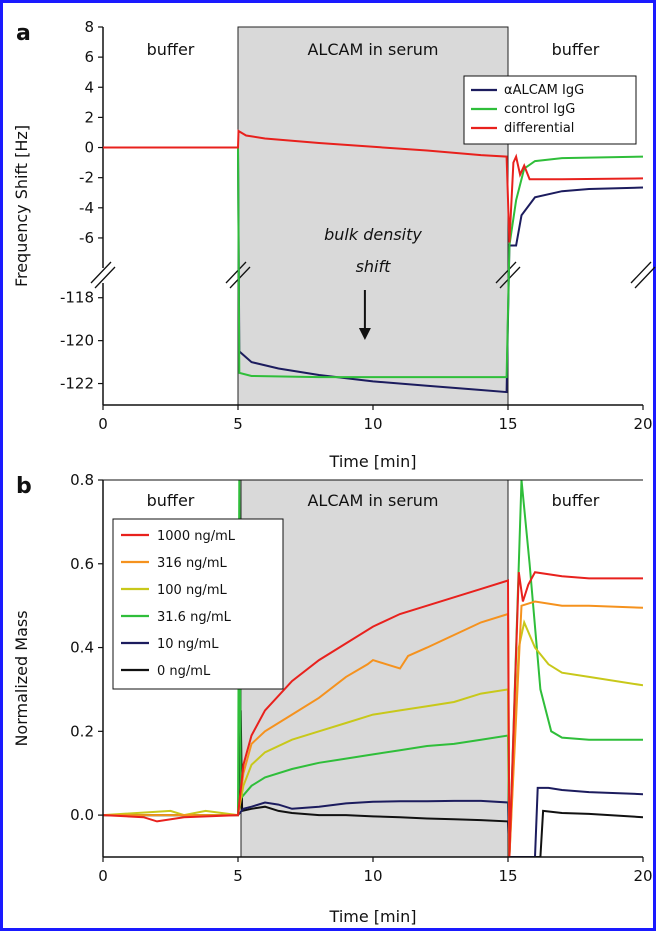 The image size is (656, 931). What do you see at coordinates (89, 57) in the screenshot?
I see `panel-a-y-tick-label: 6` at bounding box center [89, 57].